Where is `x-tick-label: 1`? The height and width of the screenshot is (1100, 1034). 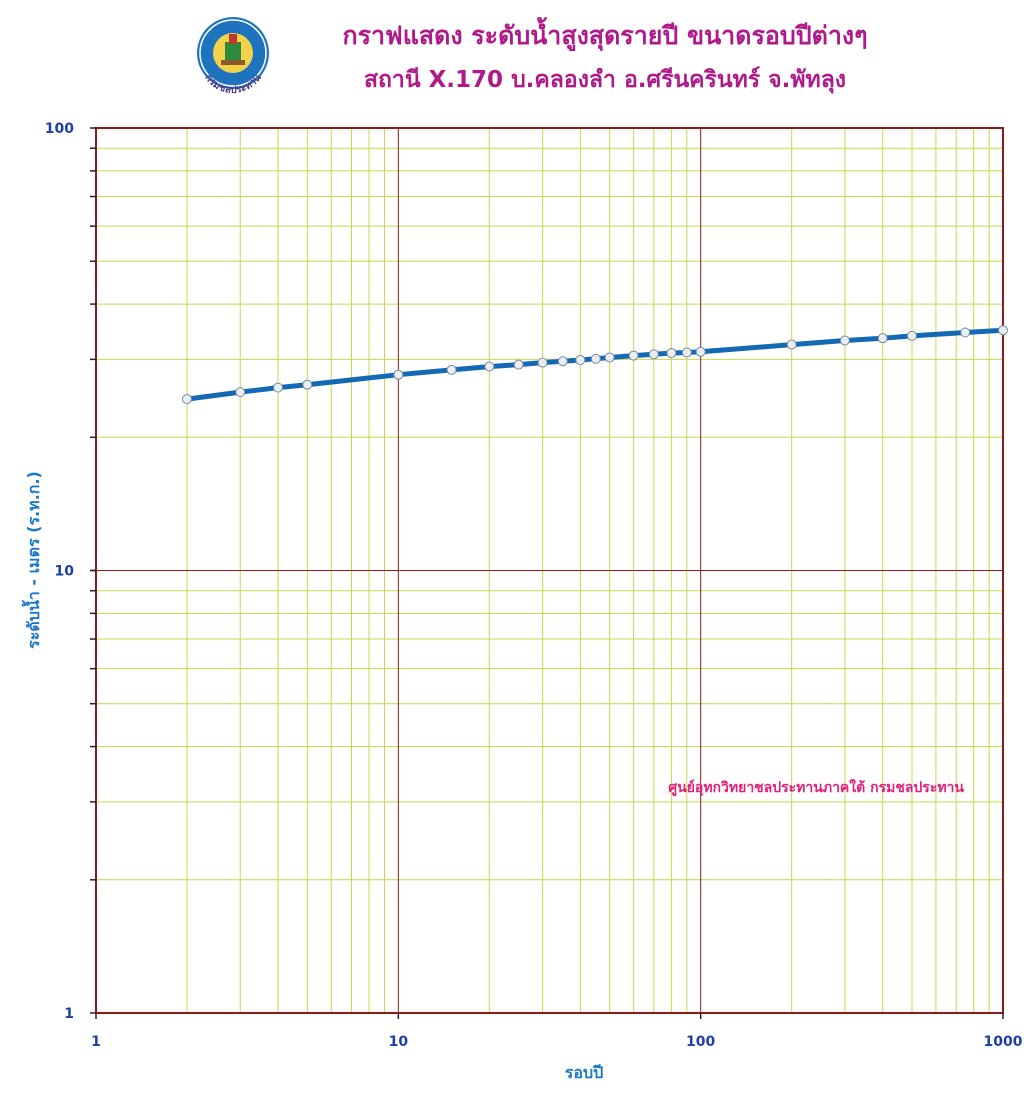 x-tick-label: 1 is located at coordinates (96, 1042).